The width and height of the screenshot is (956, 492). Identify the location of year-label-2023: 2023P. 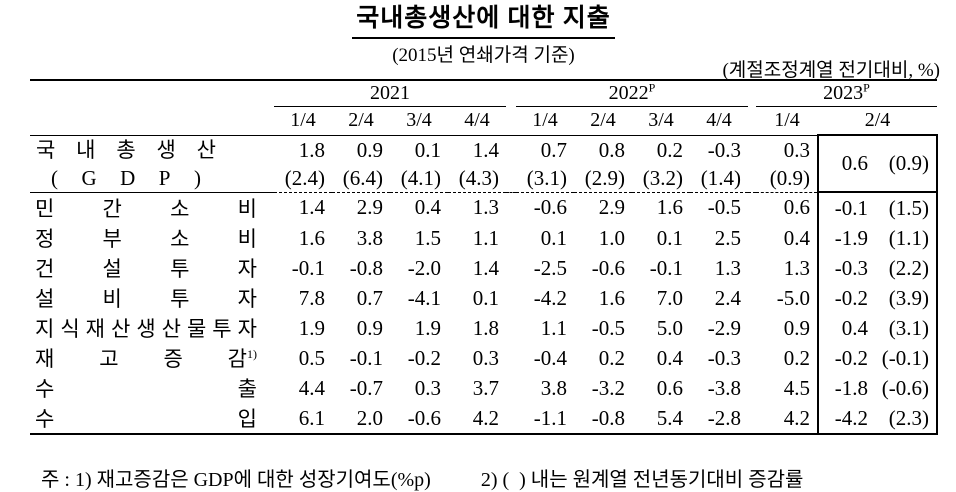
(846, 93).